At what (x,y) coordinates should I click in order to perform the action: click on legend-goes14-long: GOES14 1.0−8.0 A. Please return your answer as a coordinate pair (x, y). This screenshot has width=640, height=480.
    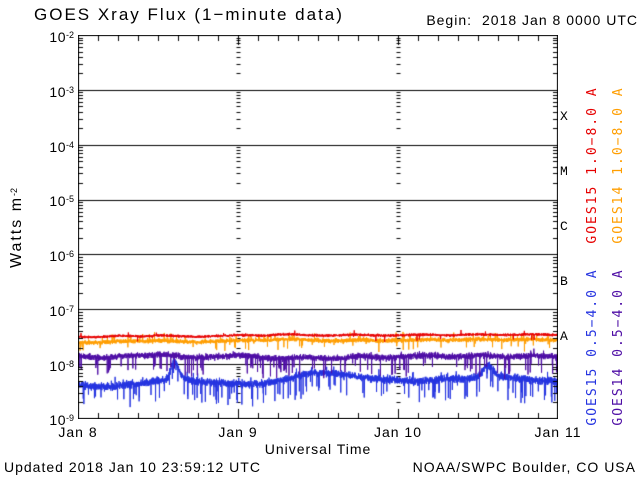
    Looking at the image, I should click on (618, 165).